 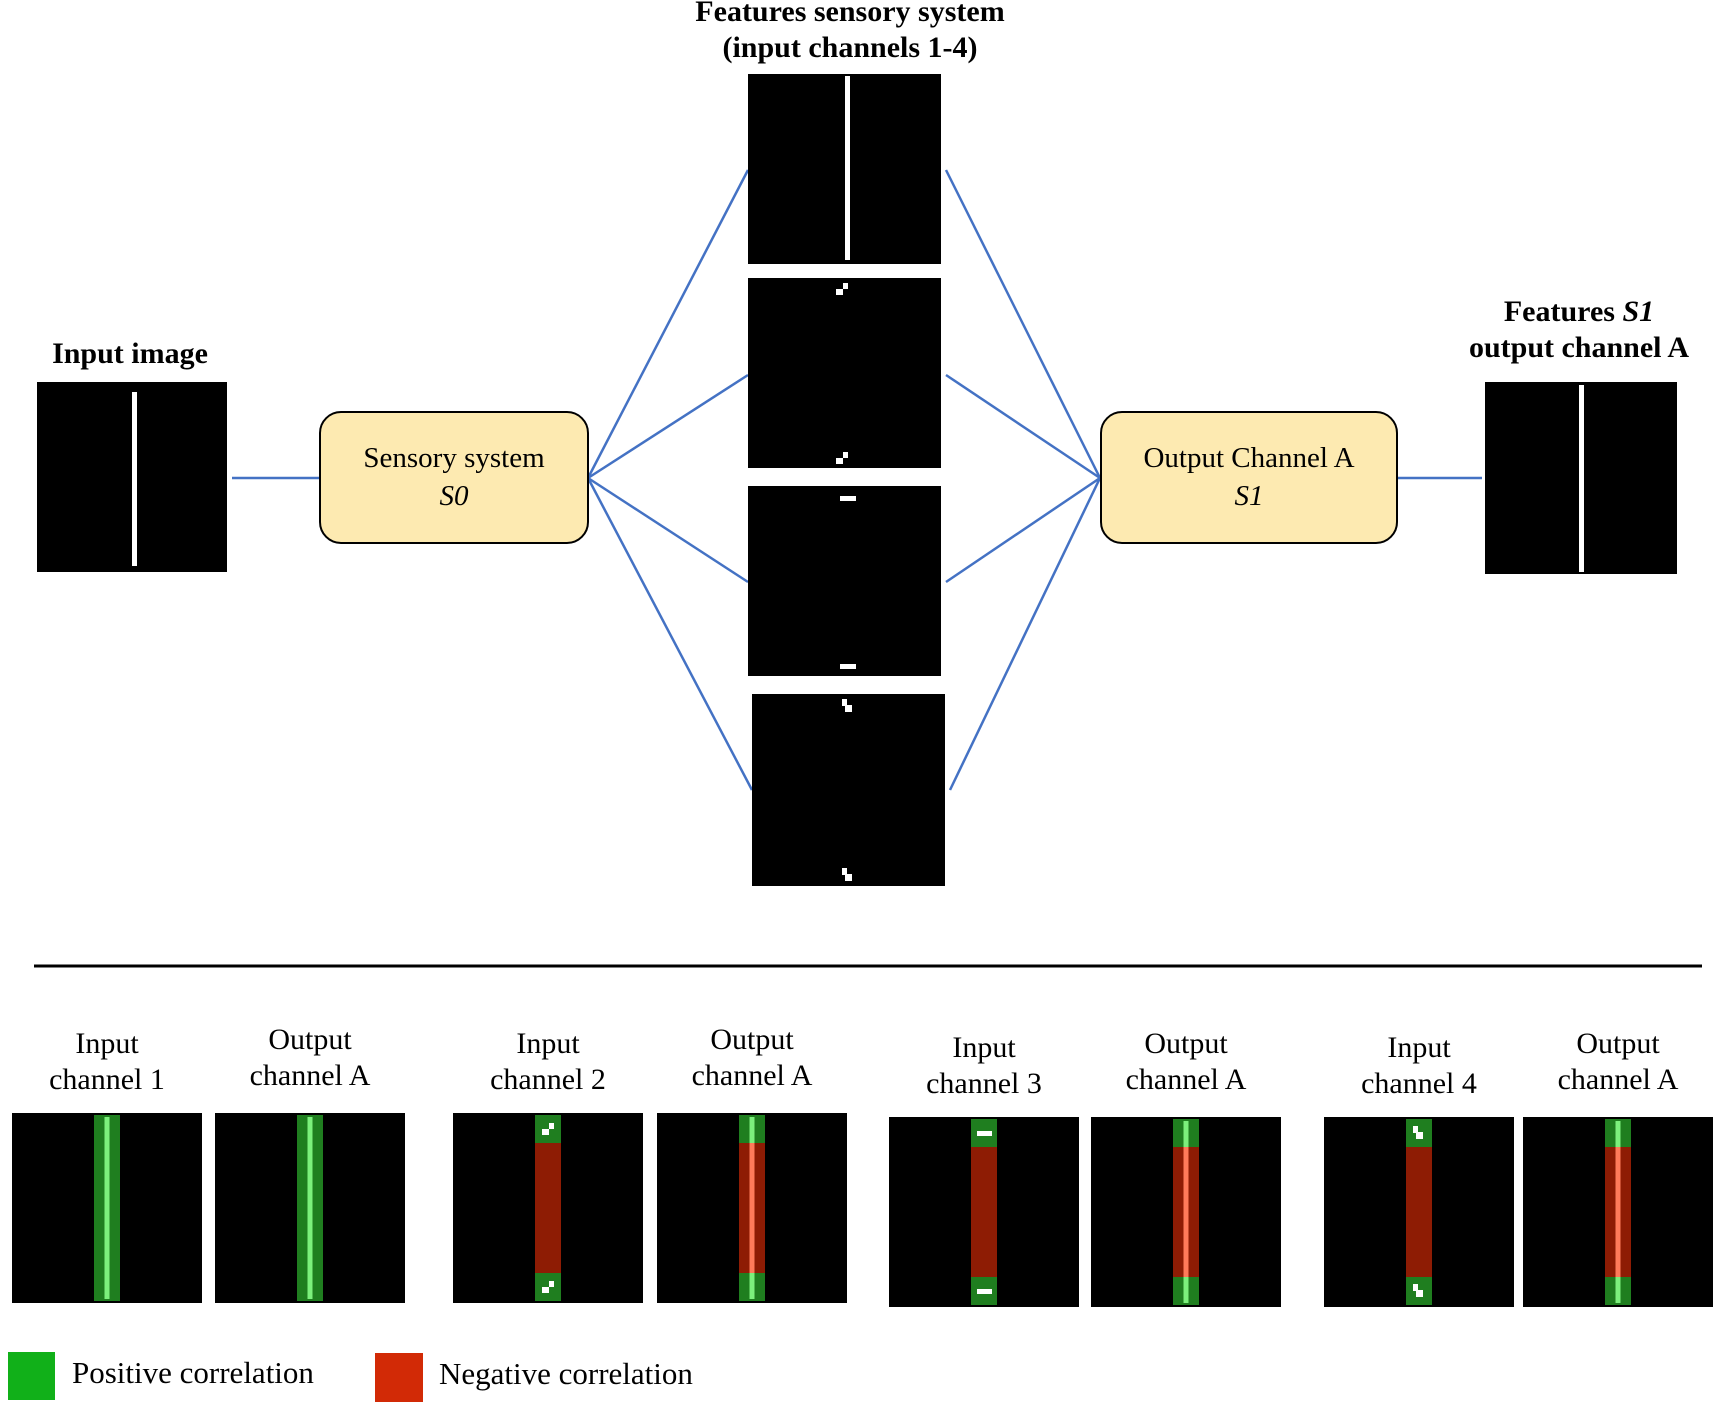 What do you see at coordinates (862, 1210) in the screenshot?
I see `bottom-correlation-maps` at bounding box center [862, 1210].